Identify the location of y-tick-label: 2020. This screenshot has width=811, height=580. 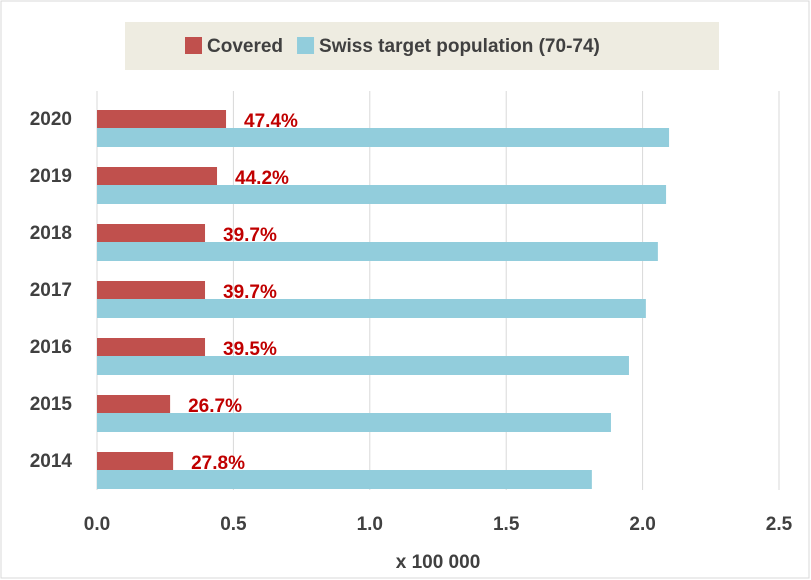
(51, 119).